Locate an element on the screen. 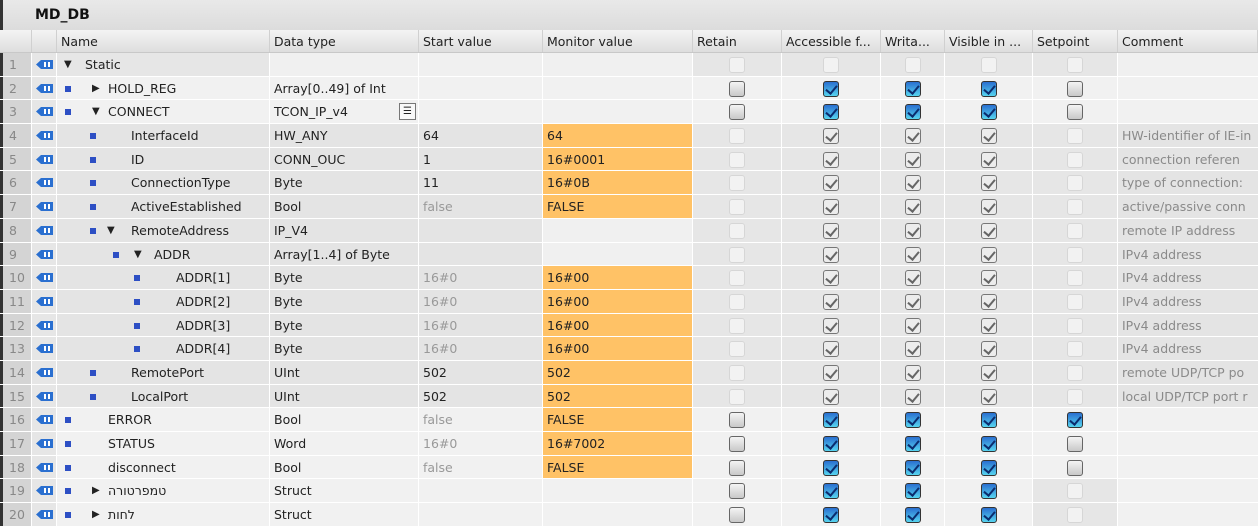 This screenshot has height=527, width=1258. name-cell: LocalPort is located at coordinates (163, 396).